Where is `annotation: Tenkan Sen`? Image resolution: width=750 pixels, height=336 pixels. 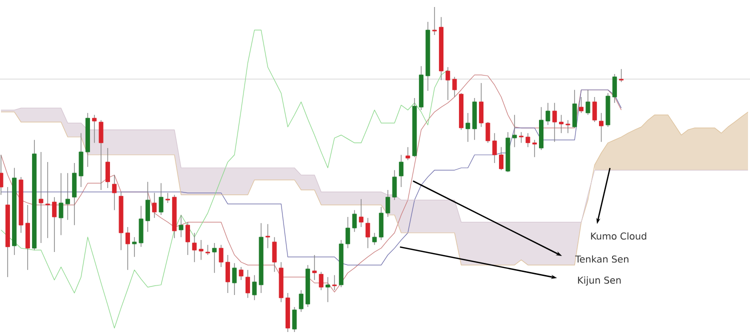
annotation: Tenkan Sen is located at coordinates (601, 259).